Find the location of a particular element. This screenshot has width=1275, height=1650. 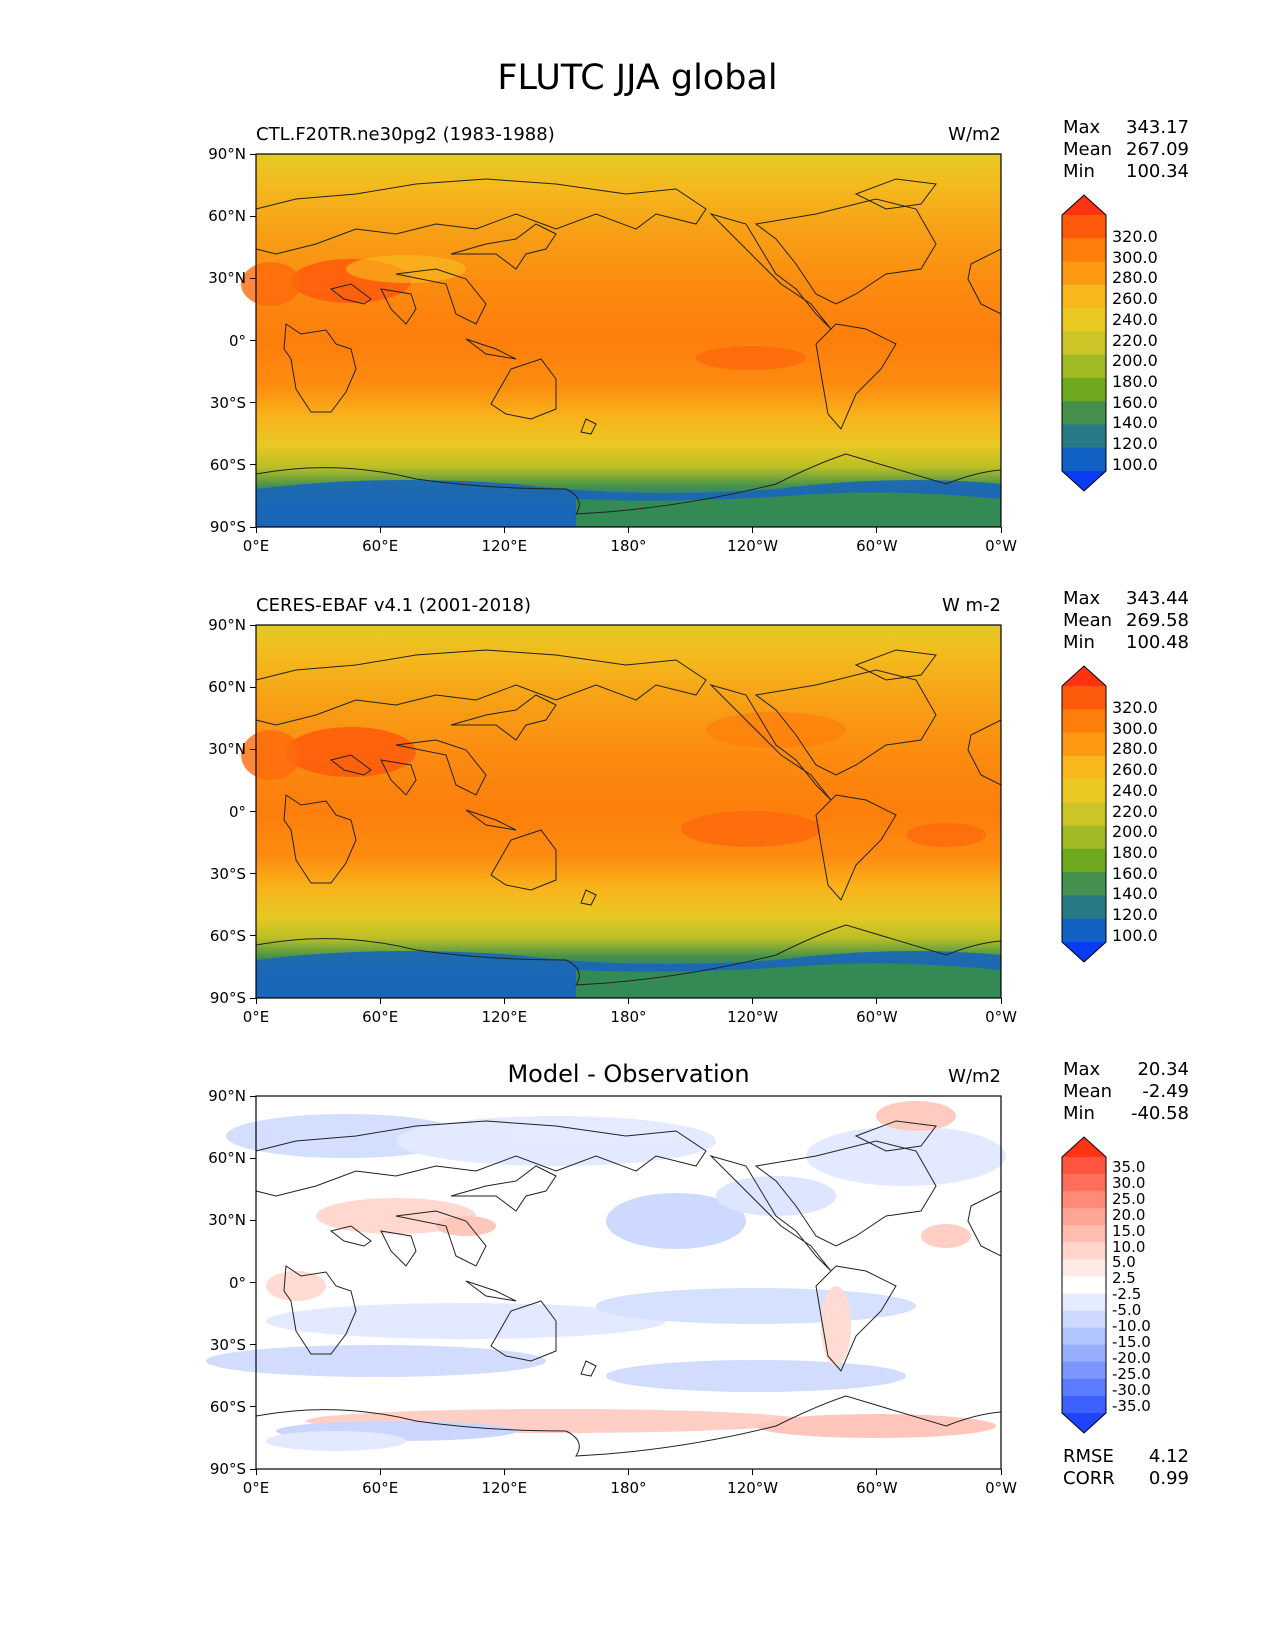

units-obs: W m-2 is located at coordinates (971, 605).